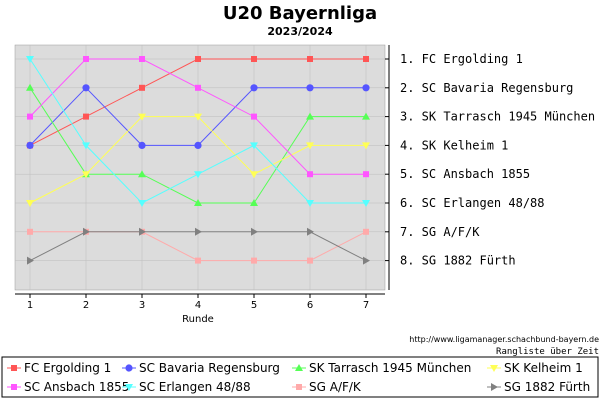  I want to click on rank-label: 7. SG A/F/K, so click(440, 232).